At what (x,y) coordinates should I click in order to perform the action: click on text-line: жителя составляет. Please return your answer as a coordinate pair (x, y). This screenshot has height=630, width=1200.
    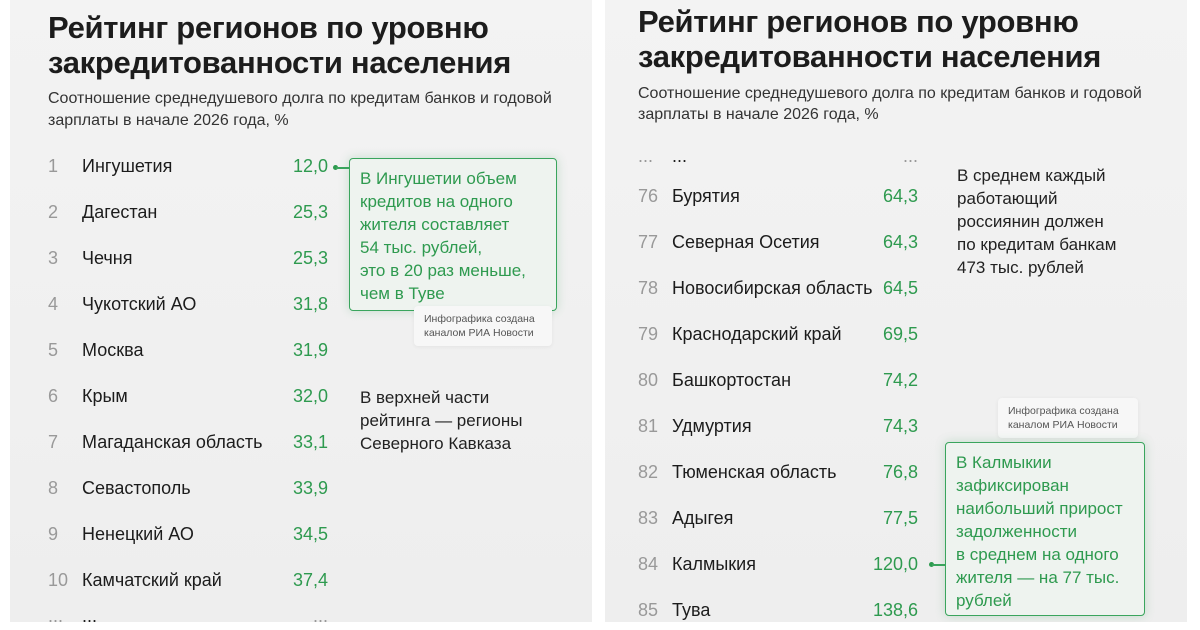
    Looking at the image, I should click on (435, 224).